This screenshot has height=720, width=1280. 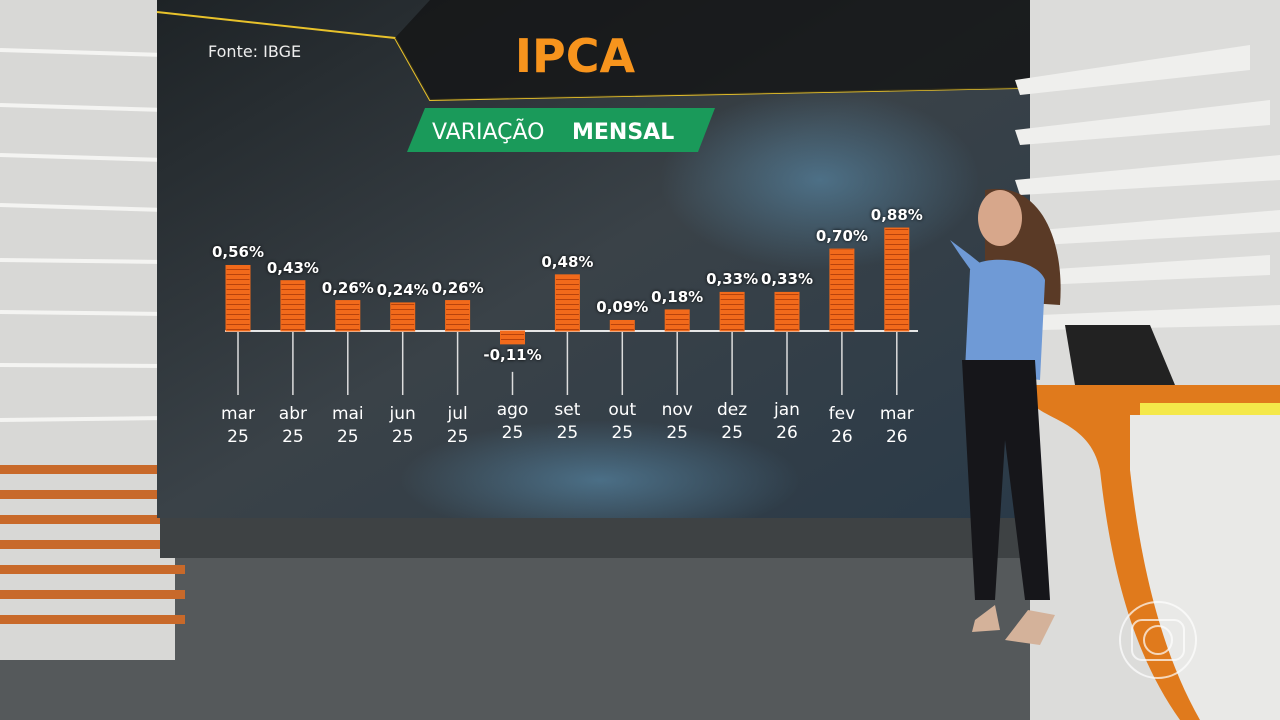 I want to click on x-tick-label: nov 25, so click(x=677, y=421).